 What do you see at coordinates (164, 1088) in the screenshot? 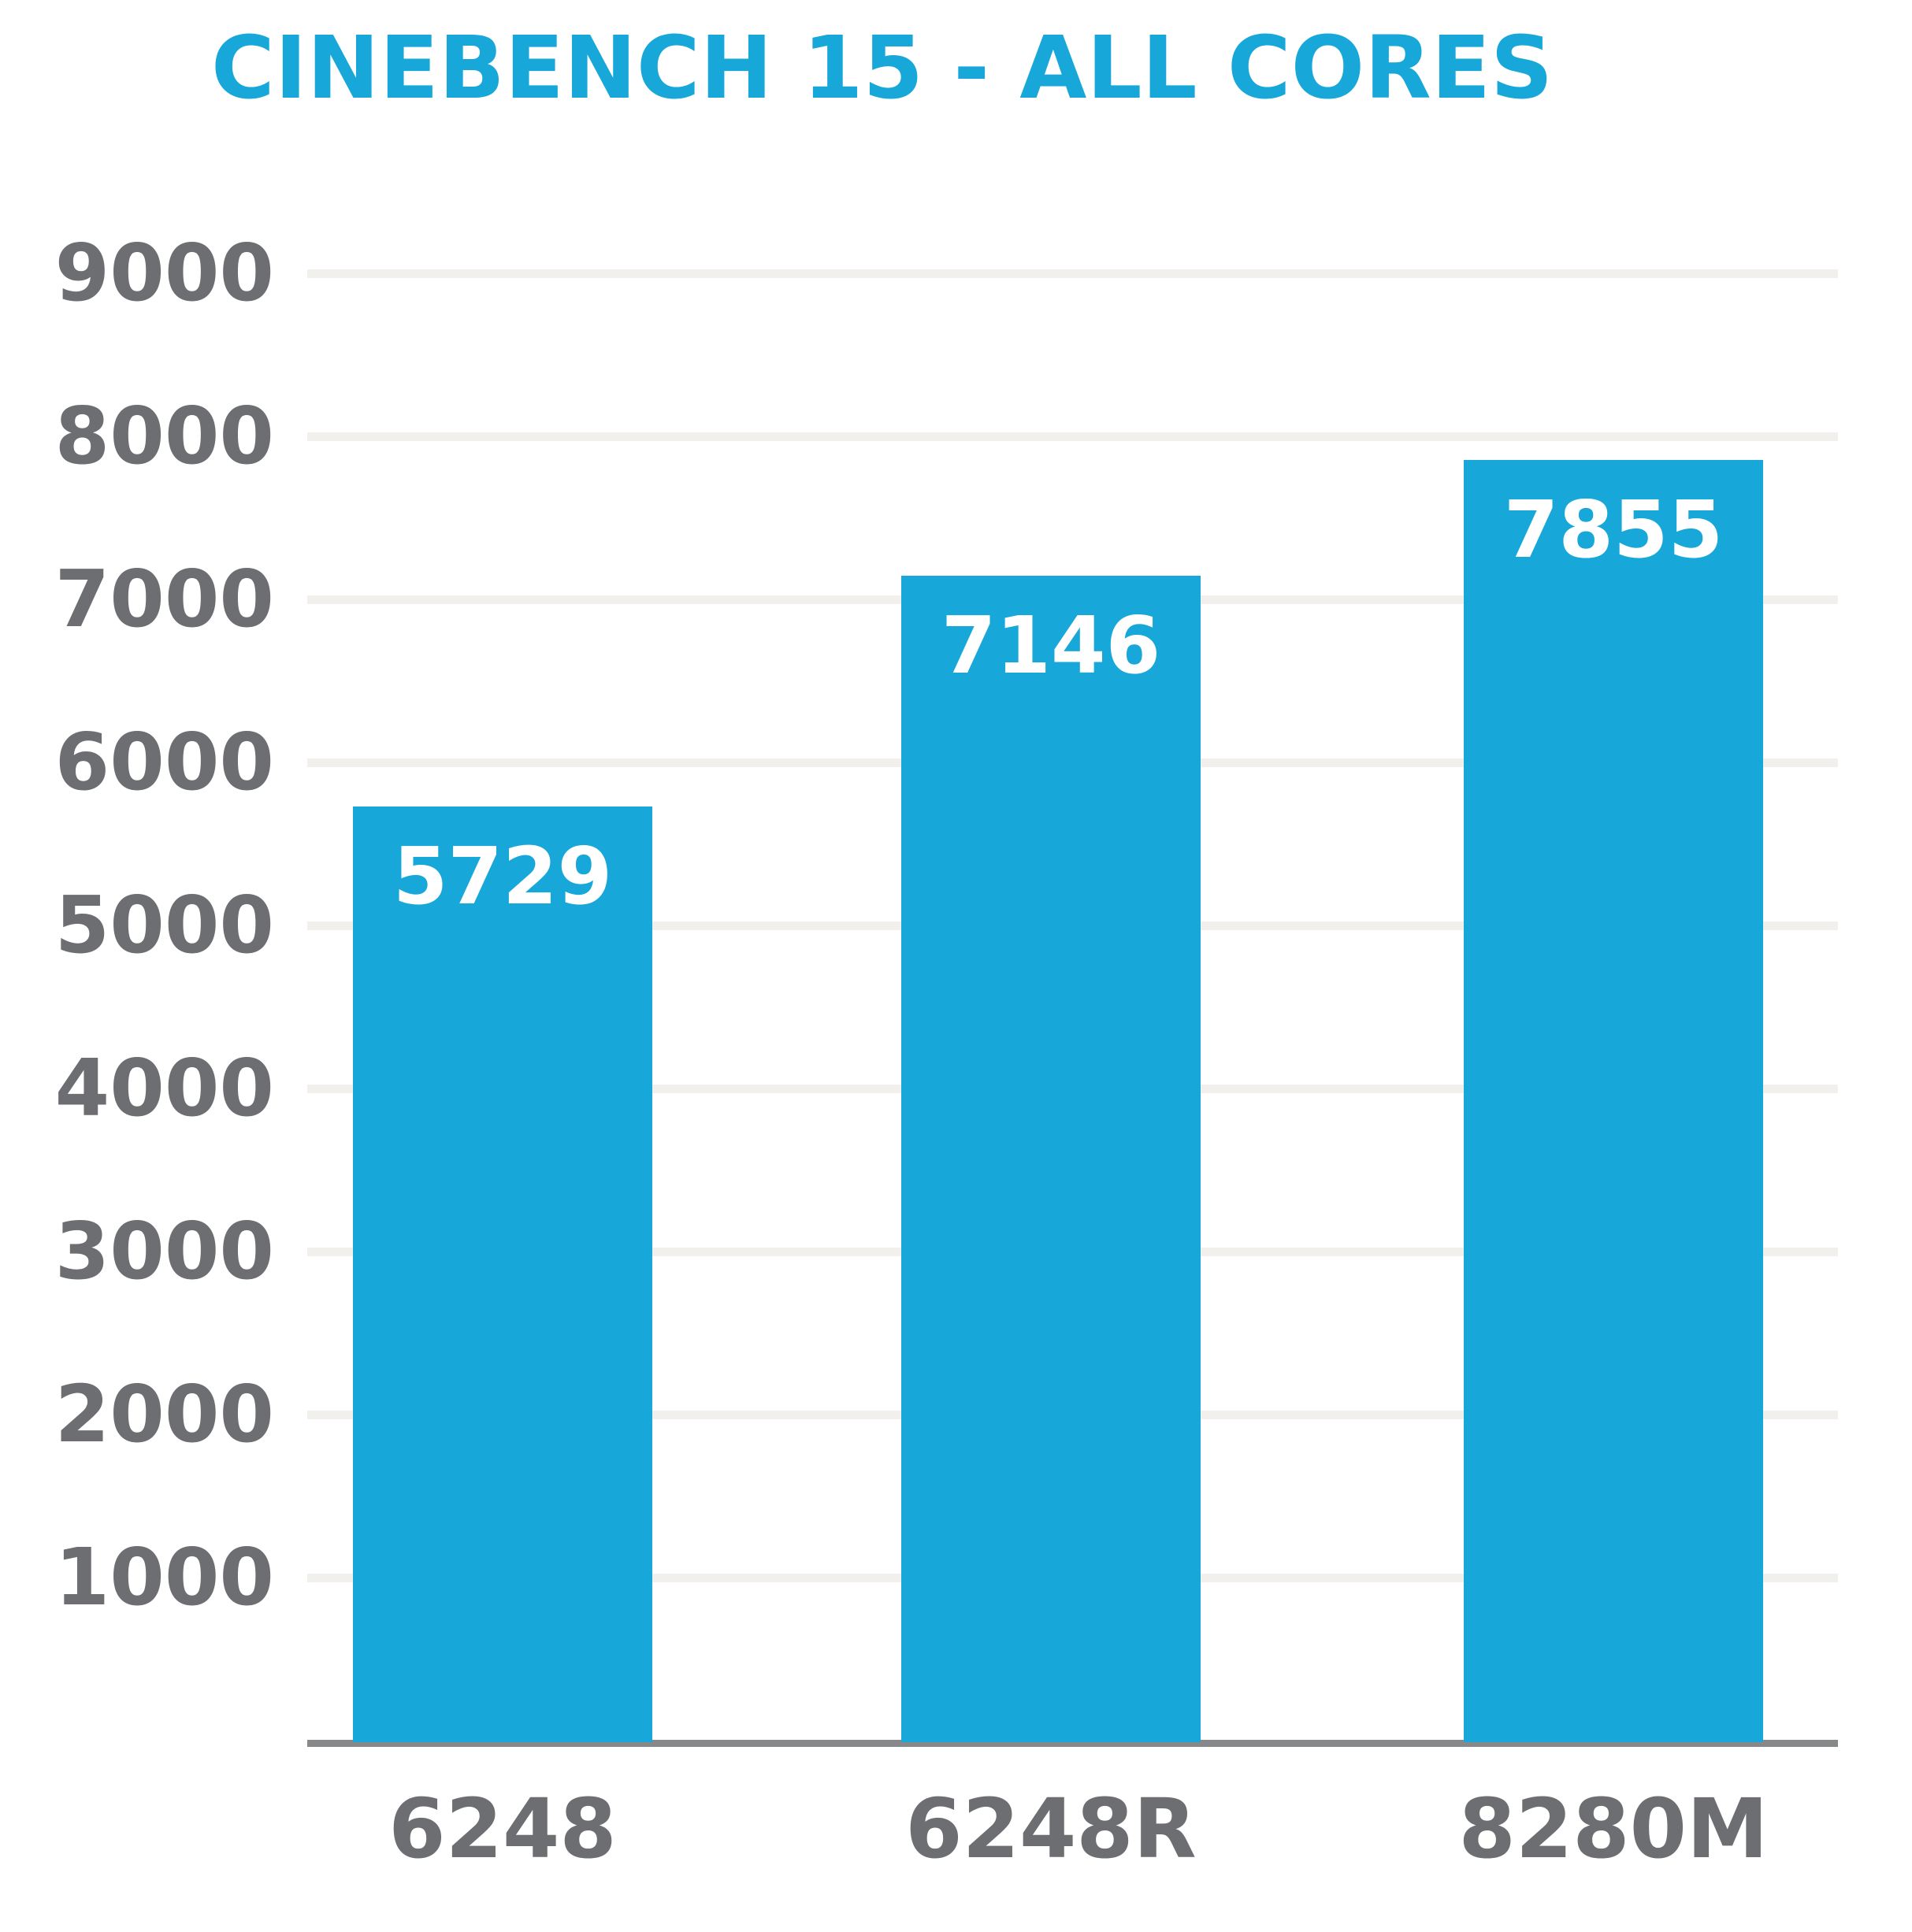
I see `y-tick-label-4000: 4000` at bounding box center [164, 1088].